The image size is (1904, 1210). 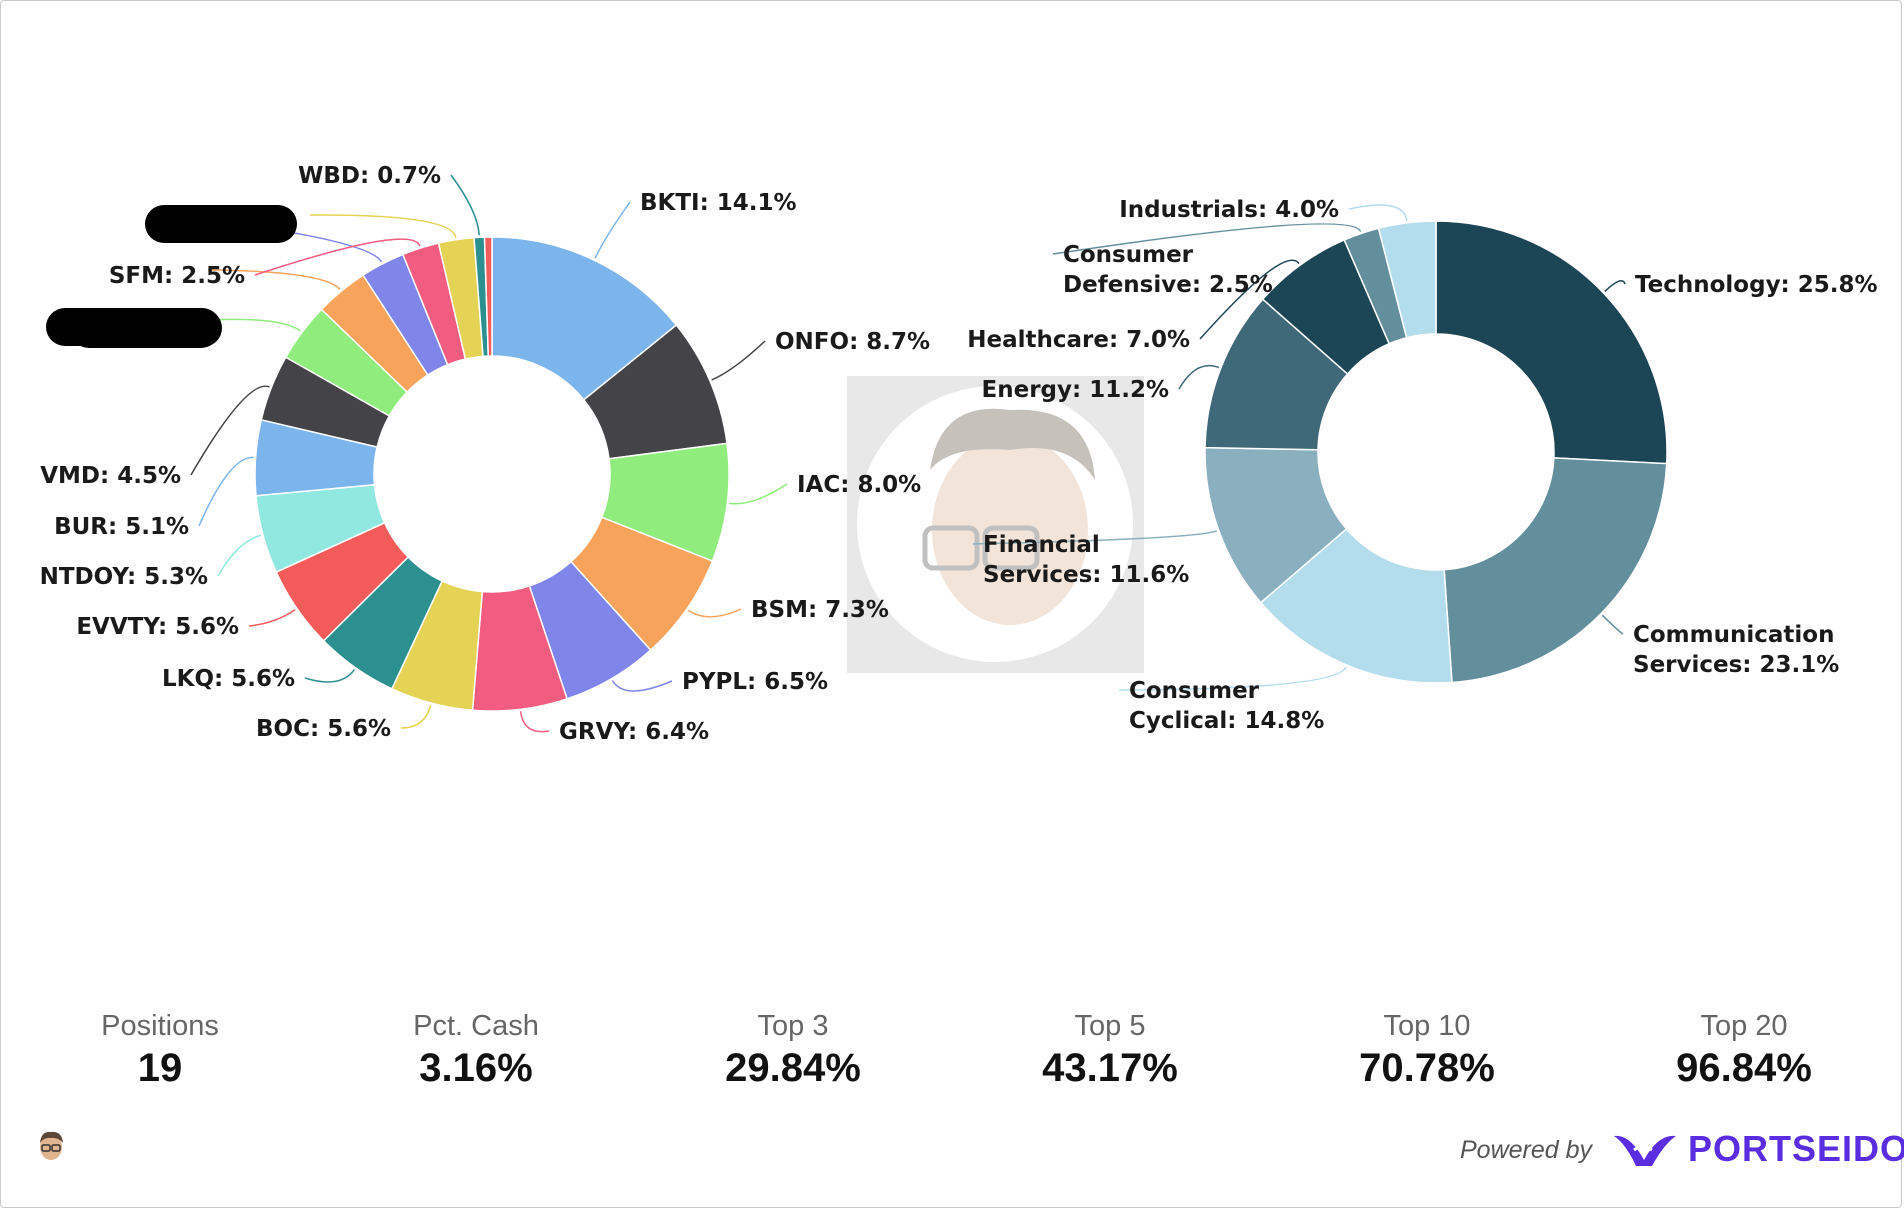 What do you see at coordinates (1744, 1068) in the screenshot?
I see `stat-value: 96.84%` at bounding box center [1744, 1068].